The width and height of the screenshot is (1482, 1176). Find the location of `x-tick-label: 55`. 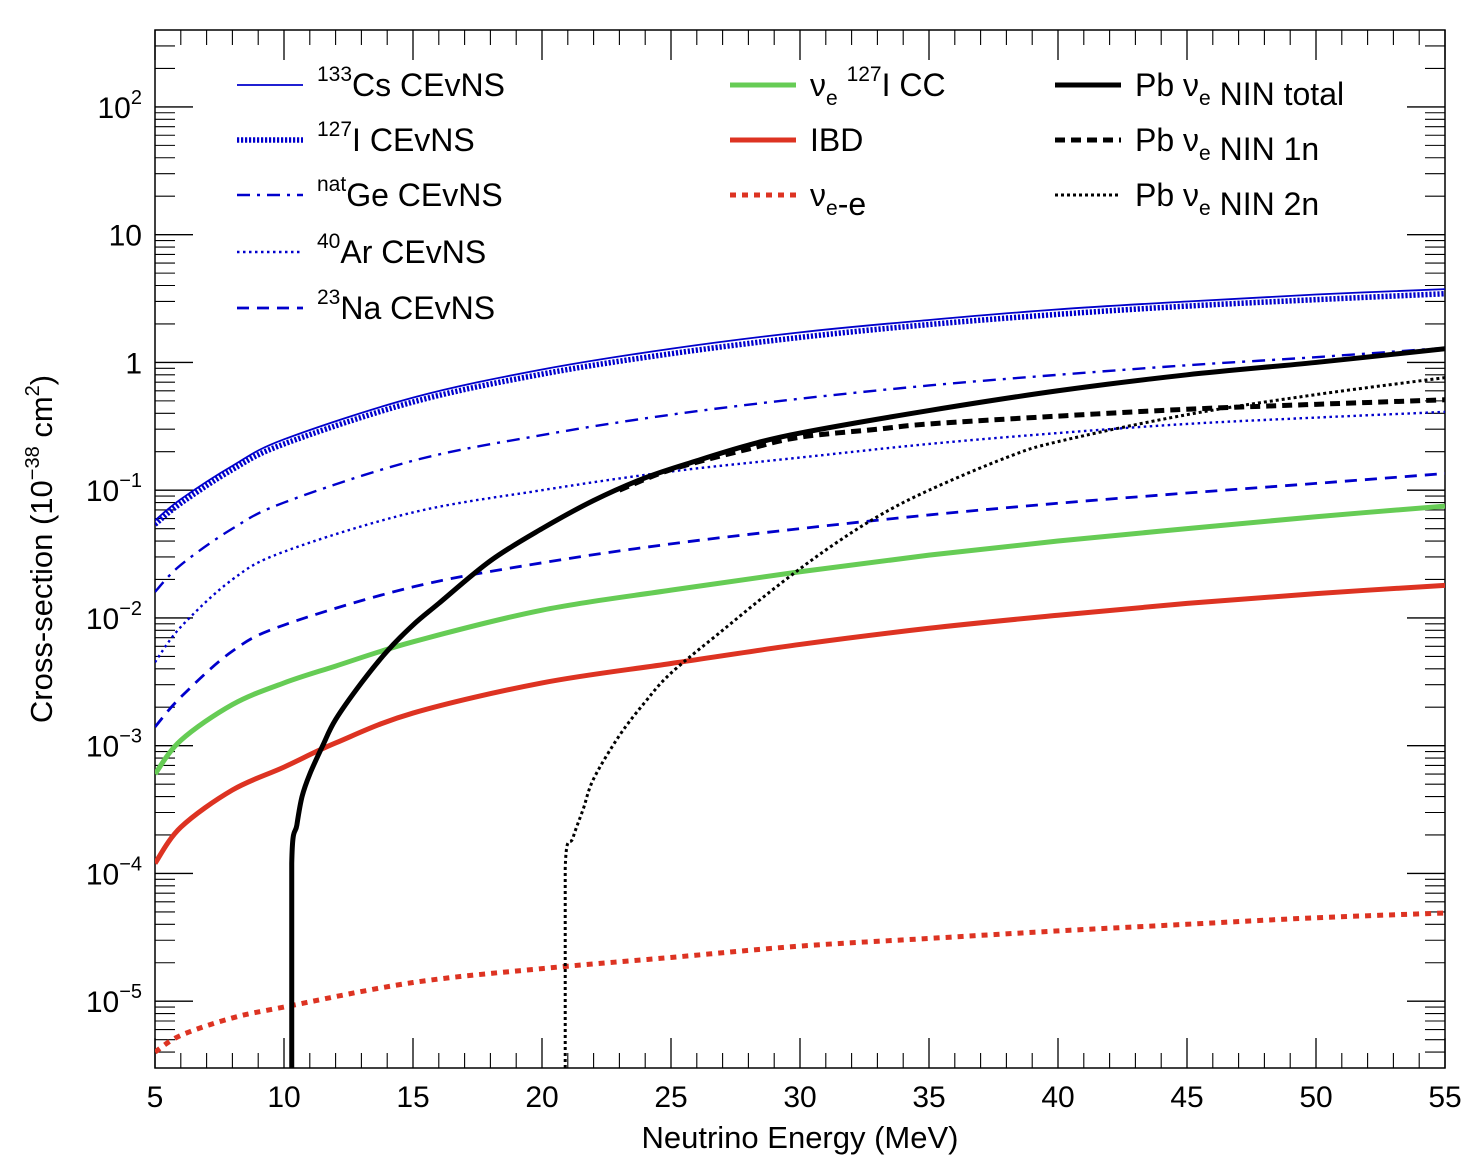

x-tick-label: 55 is located at coordinates (1444, 1097).